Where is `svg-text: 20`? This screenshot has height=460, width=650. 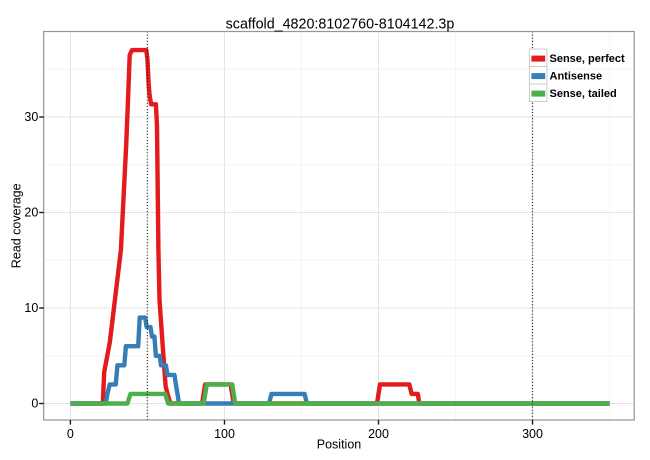
svg-text: 20 is located at coordinates (31, 213).